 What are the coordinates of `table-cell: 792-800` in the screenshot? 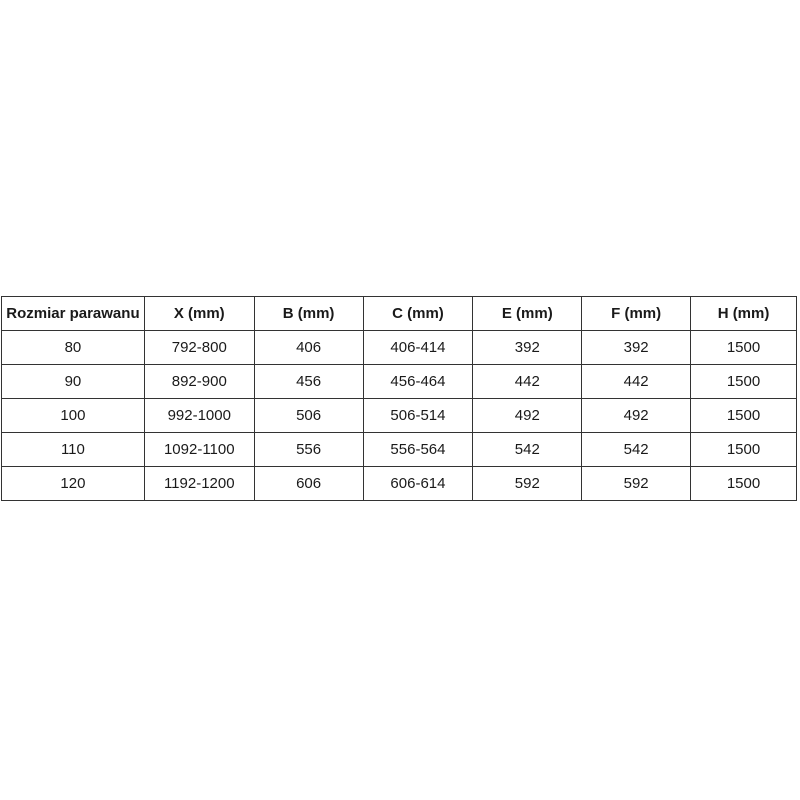 It's located at (199, 347).